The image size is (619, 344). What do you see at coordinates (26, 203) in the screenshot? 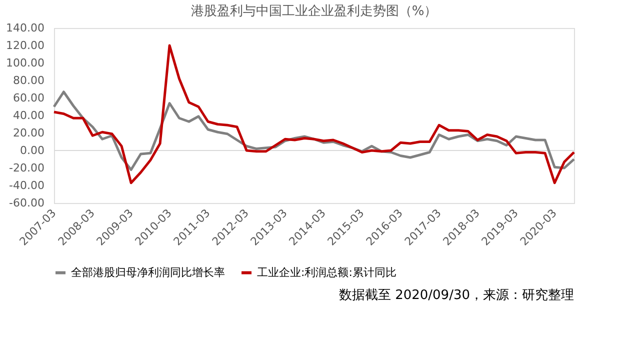
I see `y-tick-label: -60.00` at bounding box center [26, 203].